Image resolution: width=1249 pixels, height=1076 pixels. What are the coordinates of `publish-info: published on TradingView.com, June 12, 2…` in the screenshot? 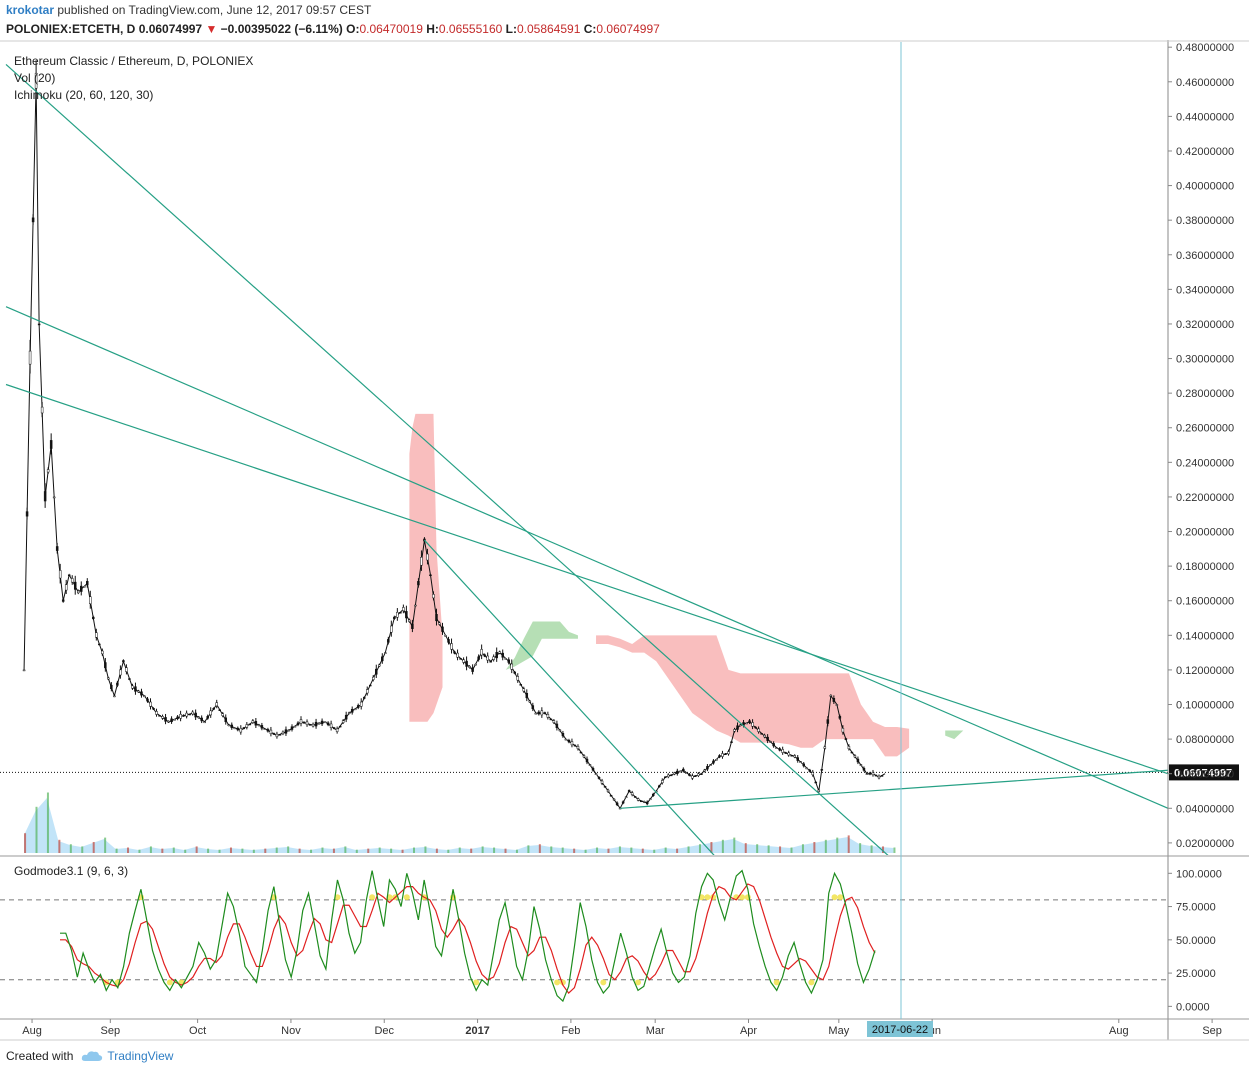 It's located at (214, 10).